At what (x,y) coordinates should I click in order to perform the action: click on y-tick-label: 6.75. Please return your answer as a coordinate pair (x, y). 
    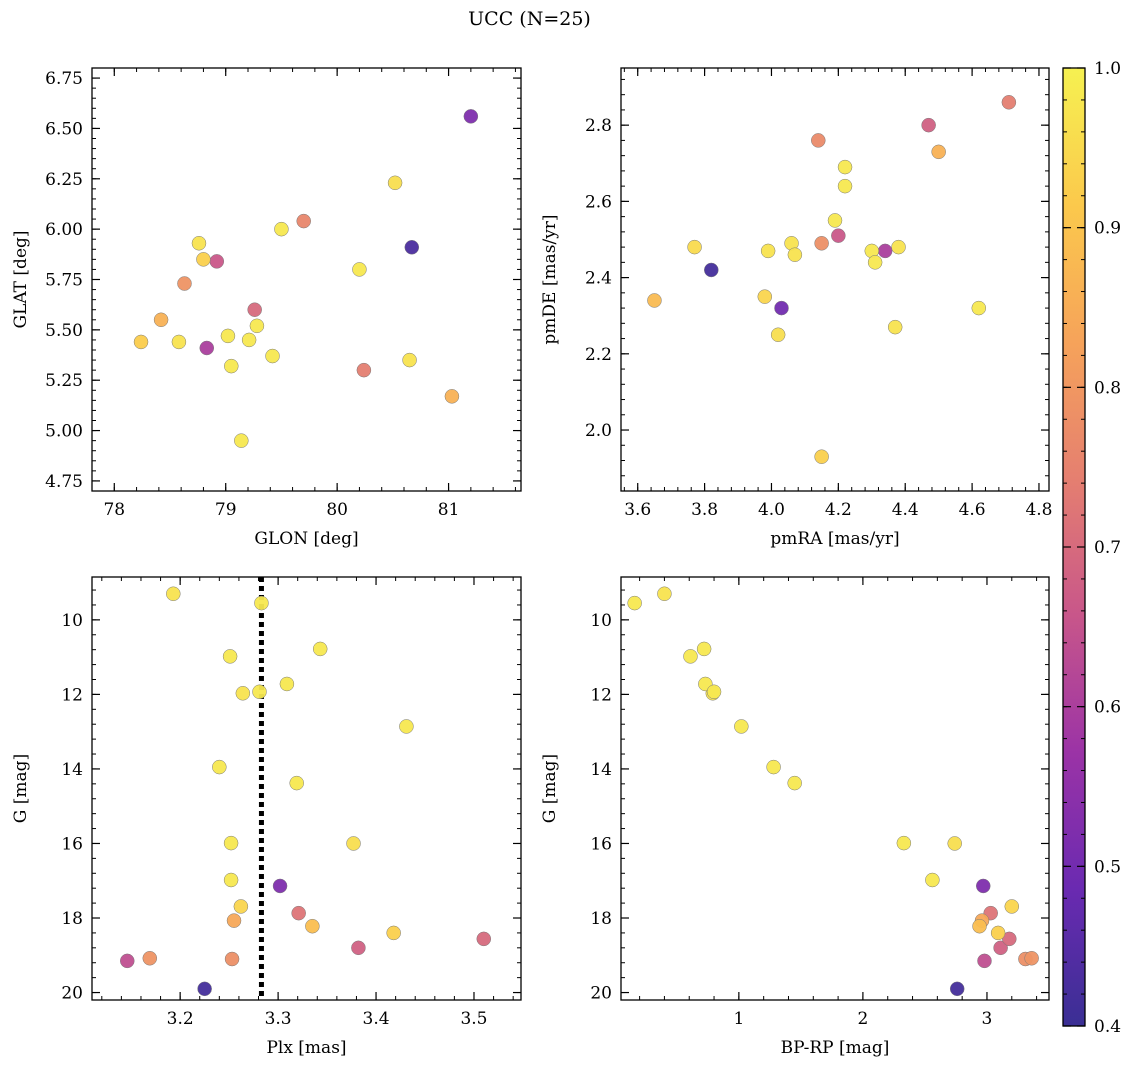
    Looking at the image, I should click on (64, 79).